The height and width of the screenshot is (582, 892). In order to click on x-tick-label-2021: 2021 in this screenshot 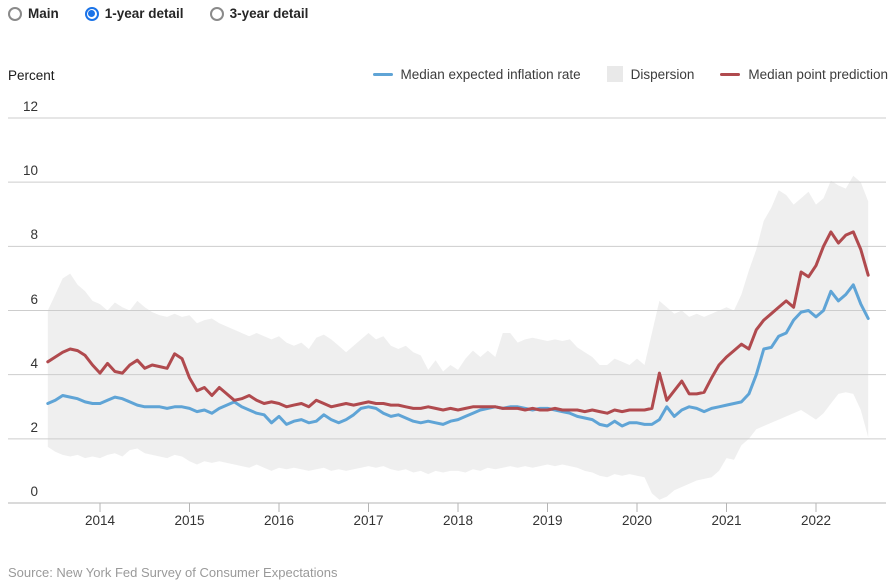, I will do `click(726, 520)`.